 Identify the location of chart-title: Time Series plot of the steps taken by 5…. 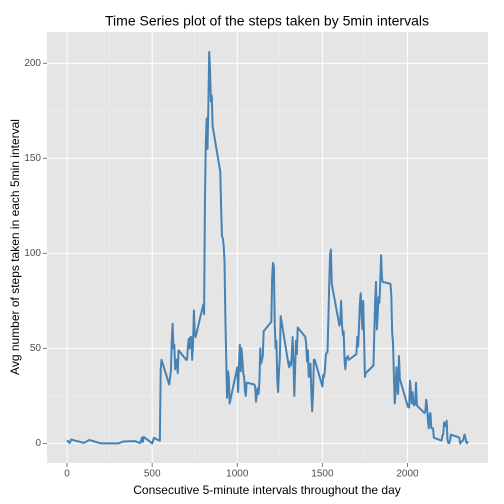
(267, 21).